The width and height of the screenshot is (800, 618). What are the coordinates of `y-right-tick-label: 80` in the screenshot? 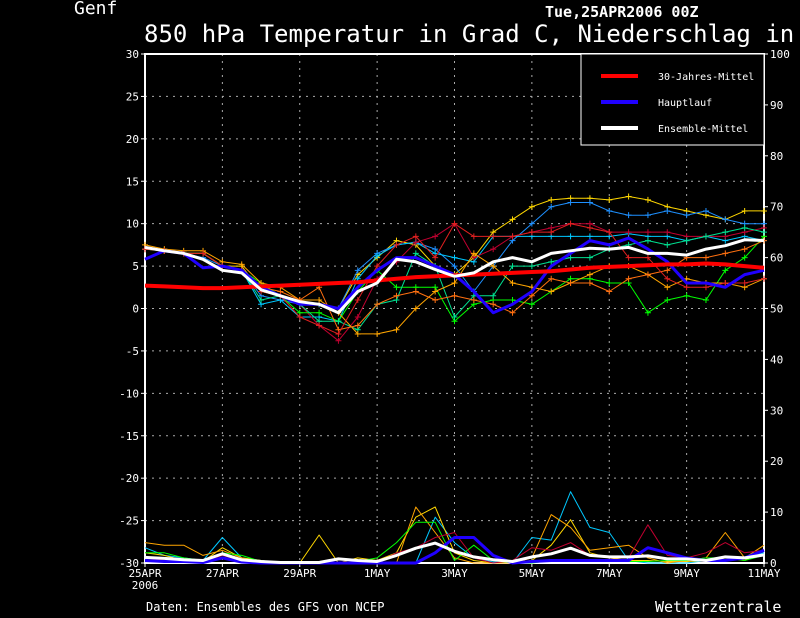 It's located at (776, 156).